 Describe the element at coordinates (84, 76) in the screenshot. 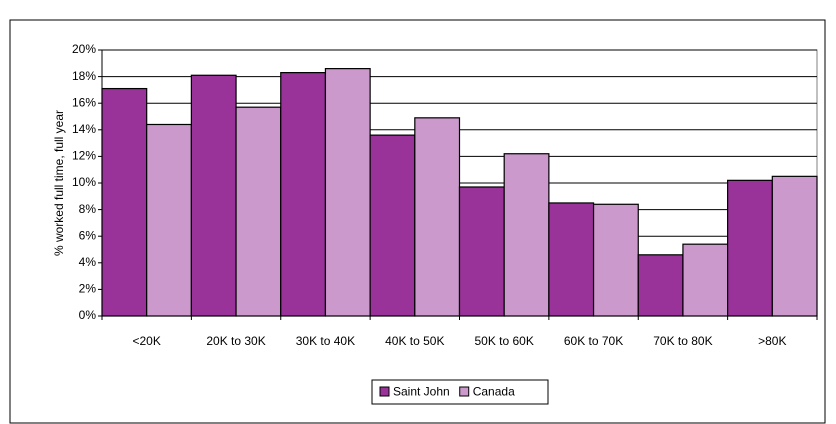

I see `y-tick-label: 18%` at that location.